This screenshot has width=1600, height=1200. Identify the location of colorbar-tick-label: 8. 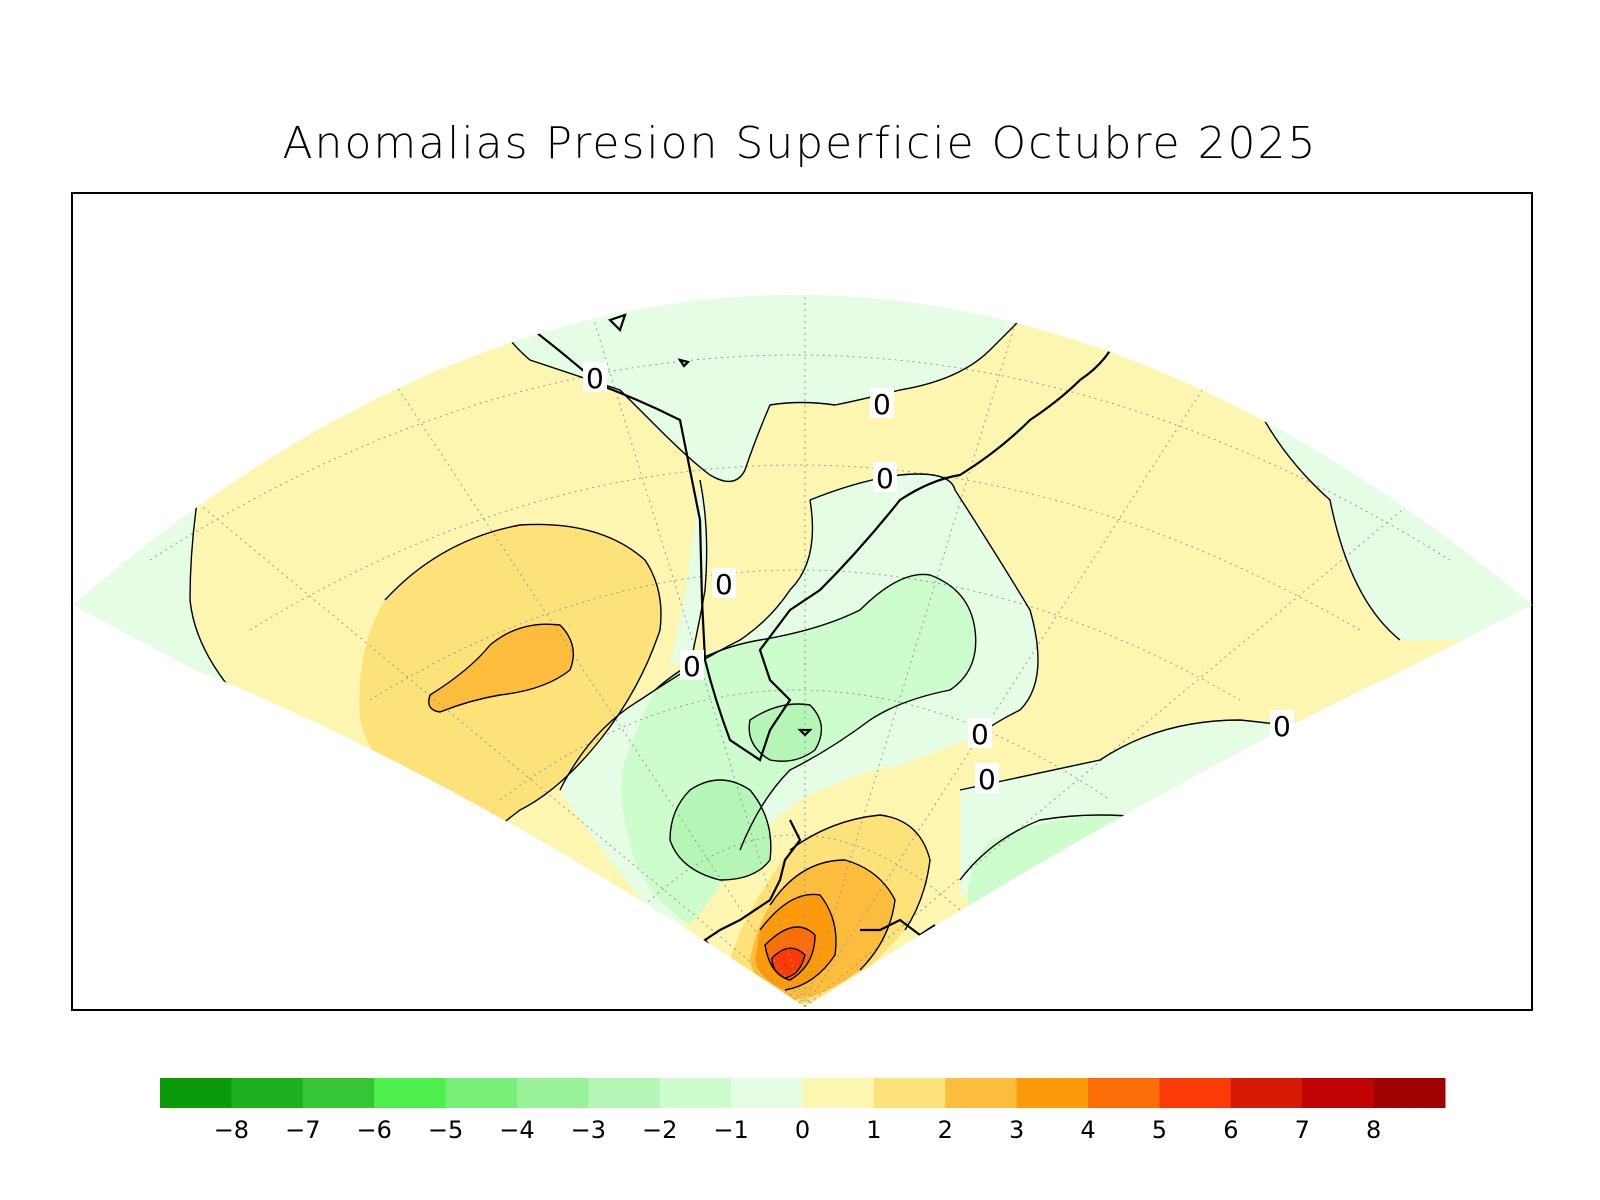
(1373, 1130).